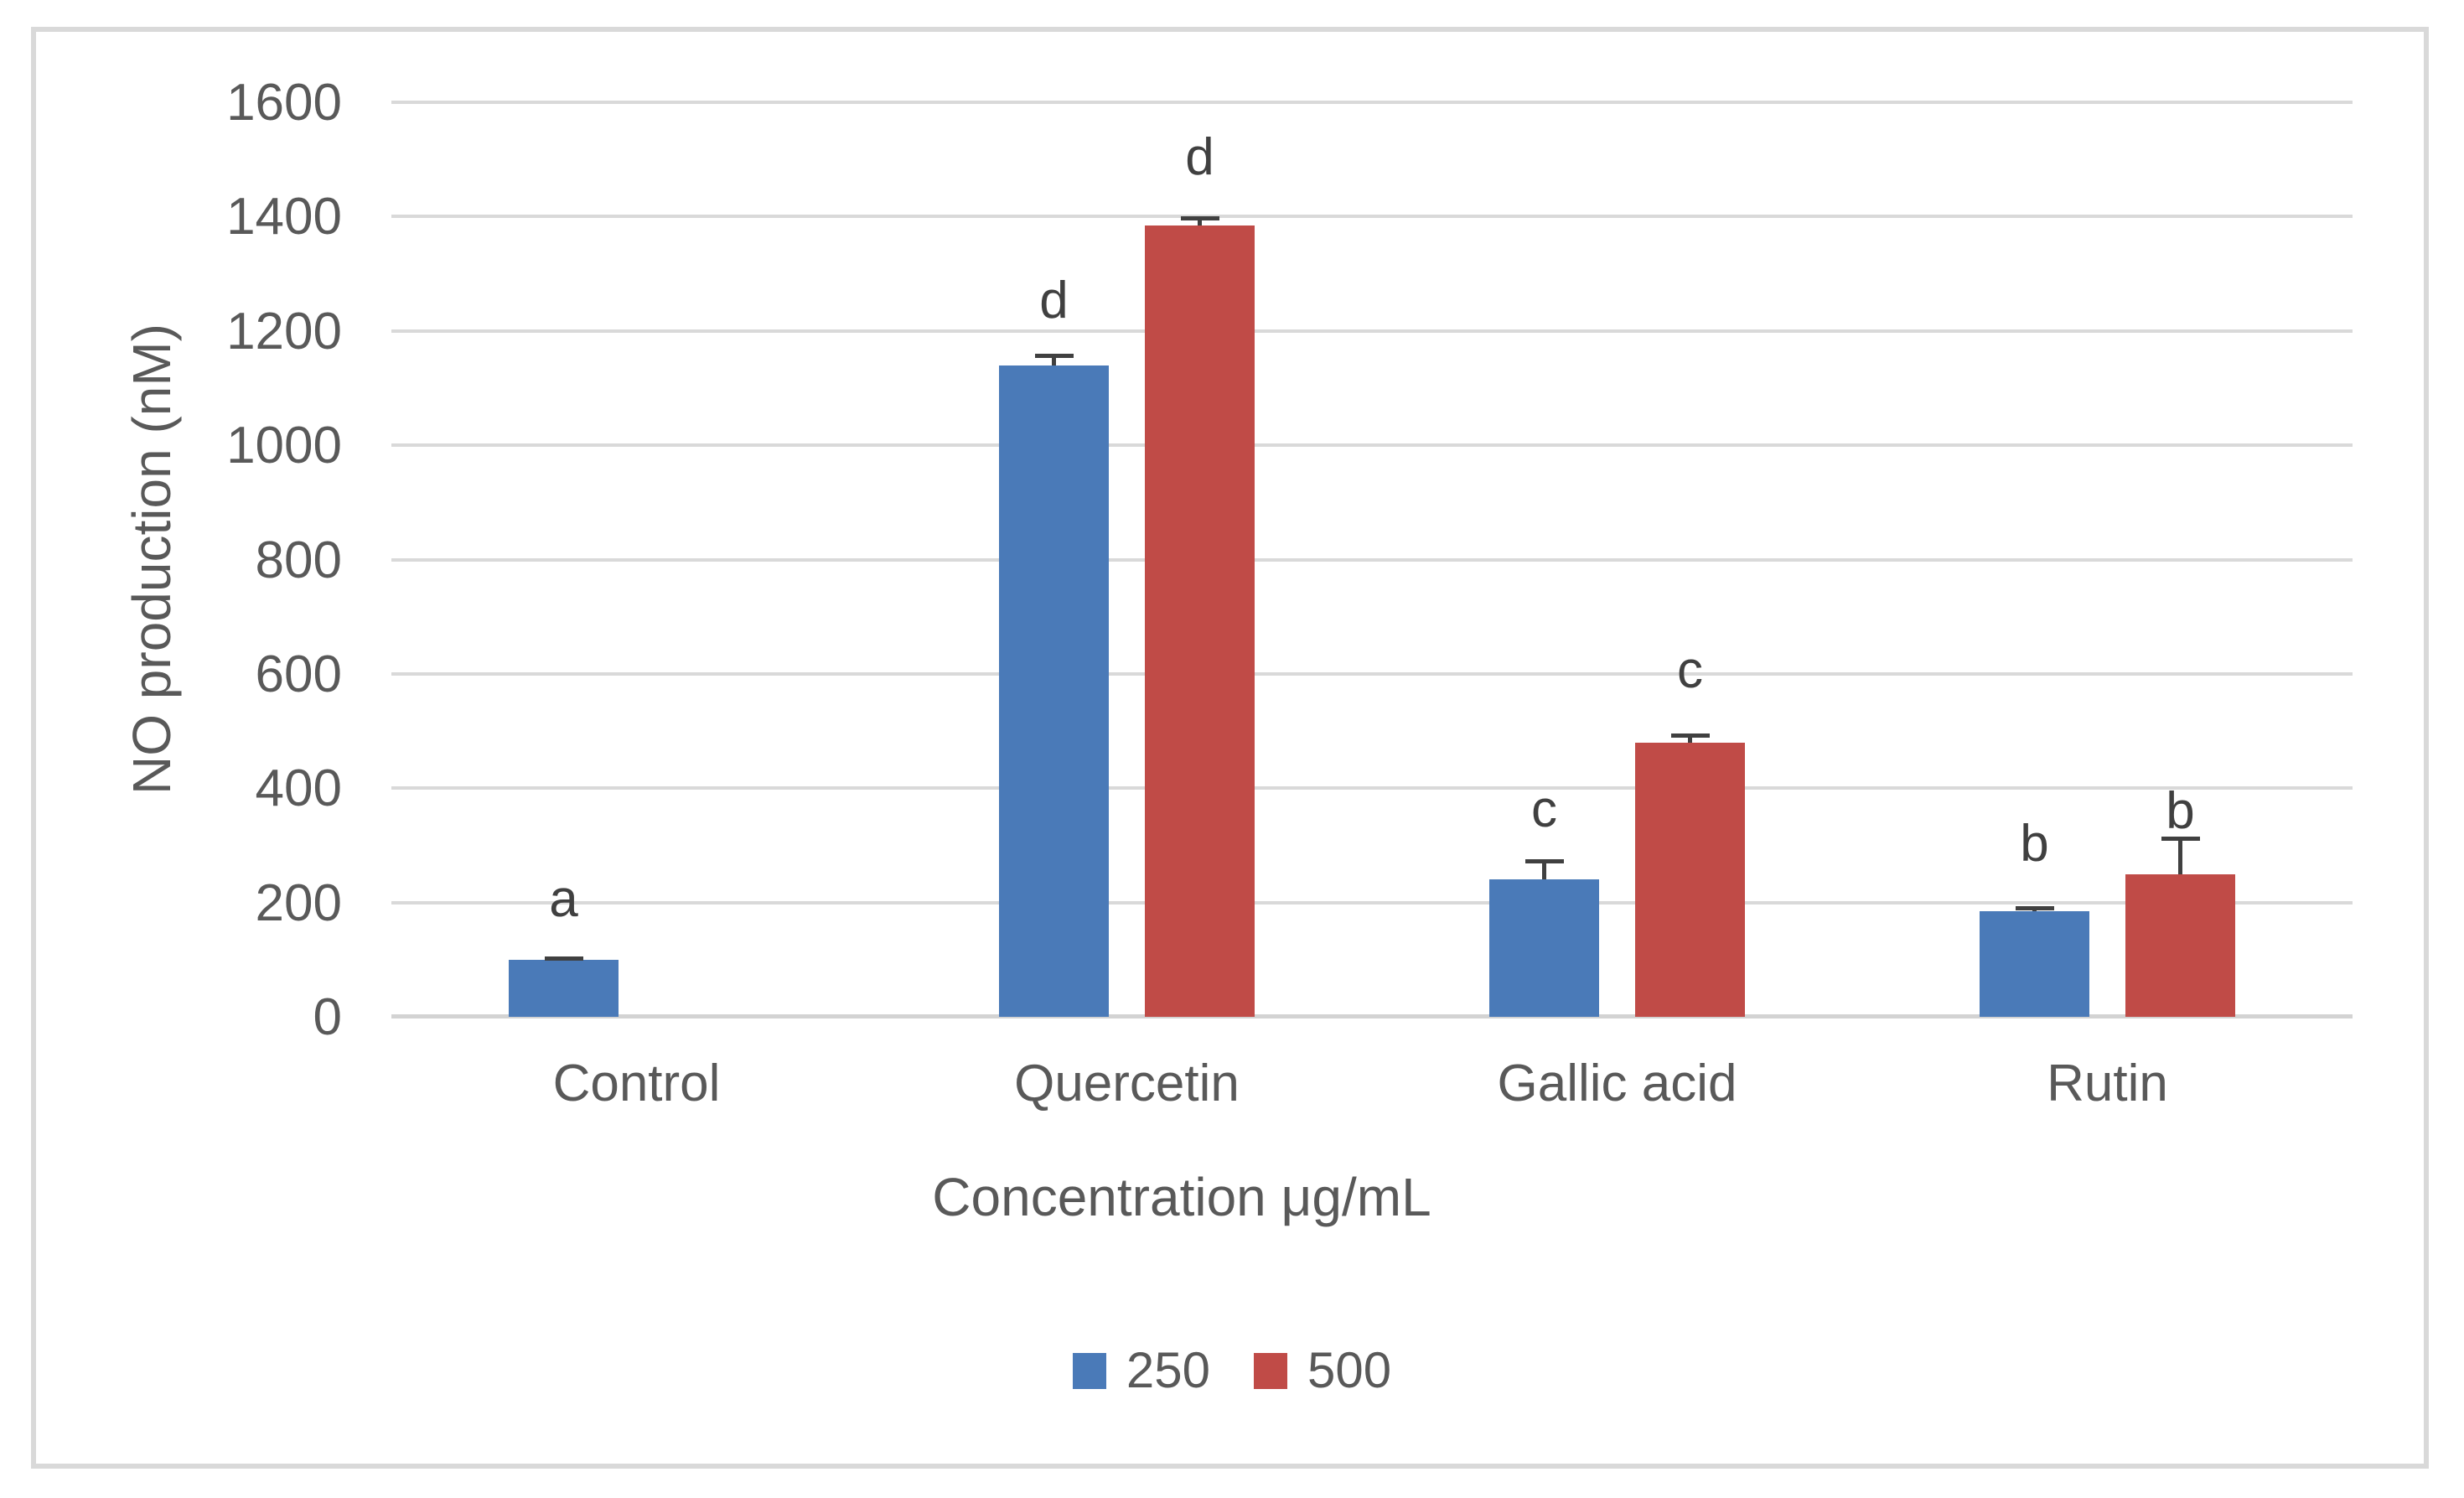 Image resolution: width=2464 pixels, height=1498 pixels. I want to click on category-label-quercetin: Quercetin, so click(1127, 1084).